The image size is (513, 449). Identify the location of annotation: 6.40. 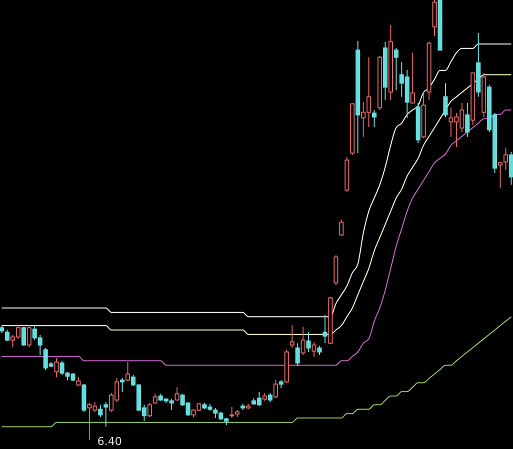
(109, 441).